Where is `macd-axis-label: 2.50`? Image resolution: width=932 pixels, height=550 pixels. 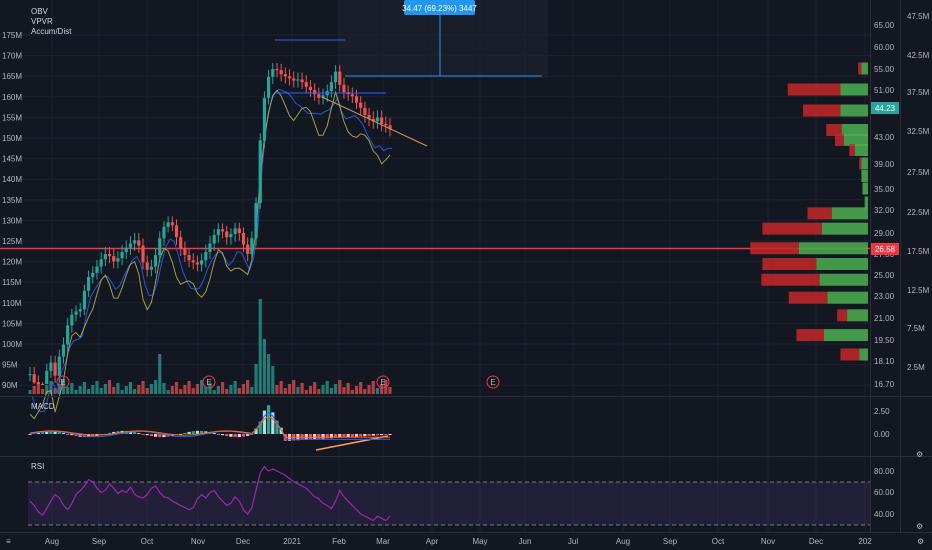
macd-axis-label: 2.50 is located at coordinates (882, 411).